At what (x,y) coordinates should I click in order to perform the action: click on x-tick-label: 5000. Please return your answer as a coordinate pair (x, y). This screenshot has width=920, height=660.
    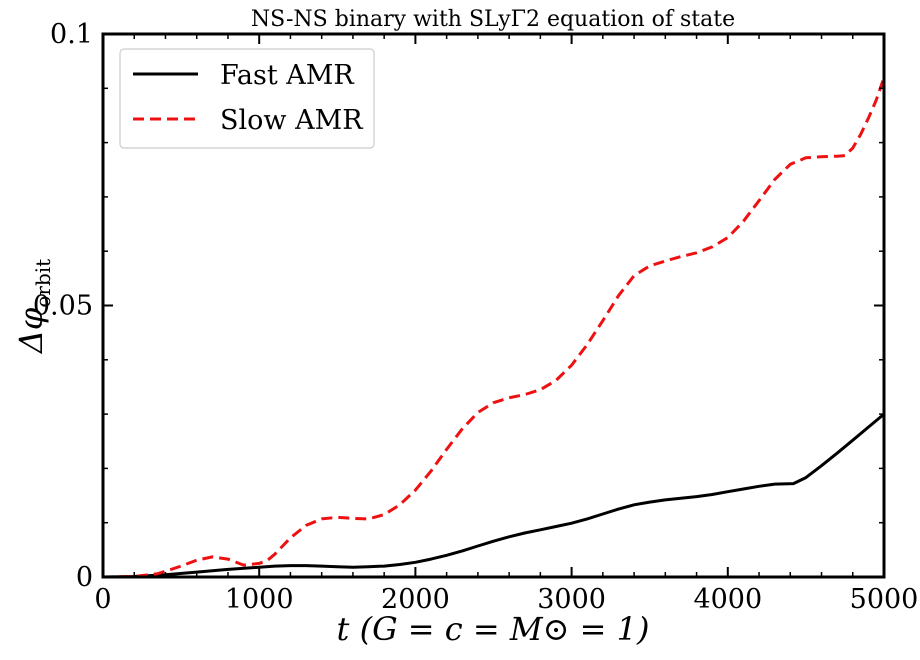
    Looking at the image, I should click on (884, 599).